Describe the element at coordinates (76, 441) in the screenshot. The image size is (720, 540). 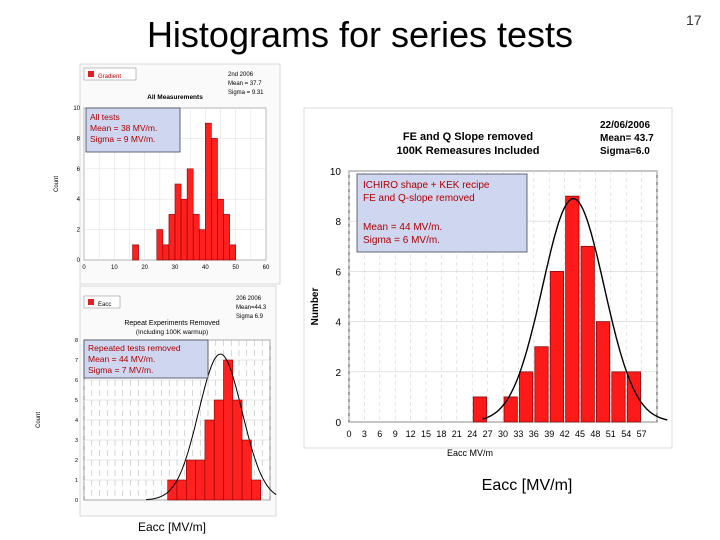
I see `y-tick-label: 3` at that location.